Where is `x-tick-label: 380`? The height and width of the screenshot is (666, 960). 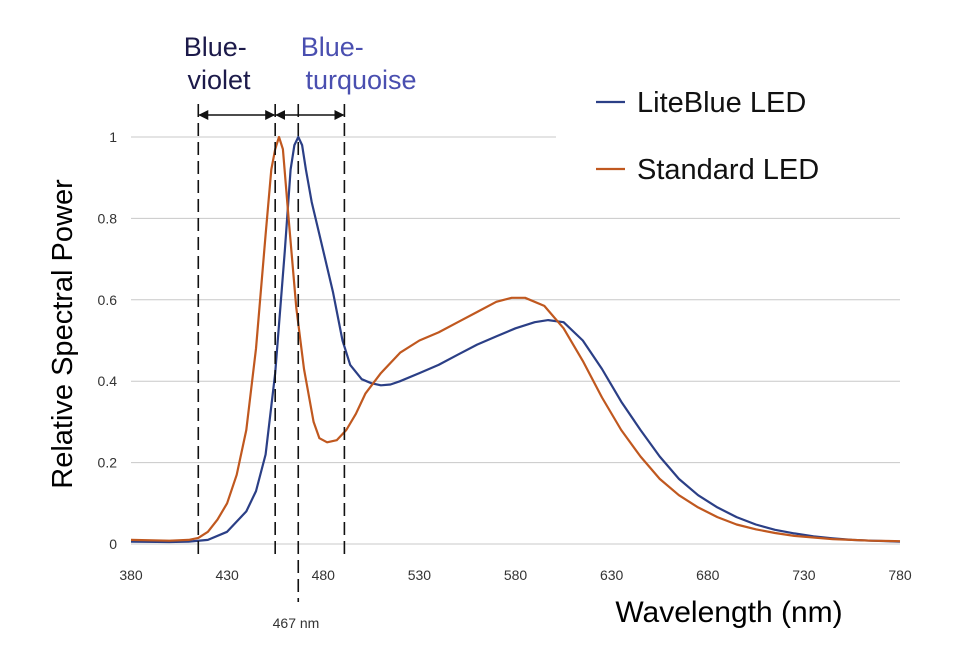 x-tick-label: 380 is located at coordinates (131, 575).